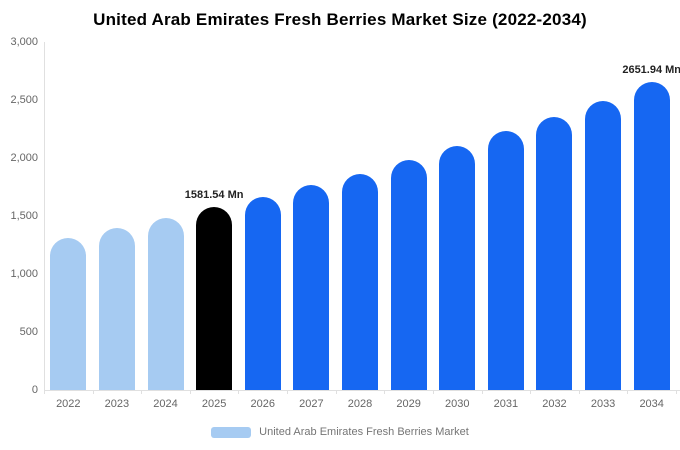 The width and height of the screenshot is (680, 450). Describe the element at coordinates (360, 404) in the screenshot. I see `x-label-2028: 2028` at that location.